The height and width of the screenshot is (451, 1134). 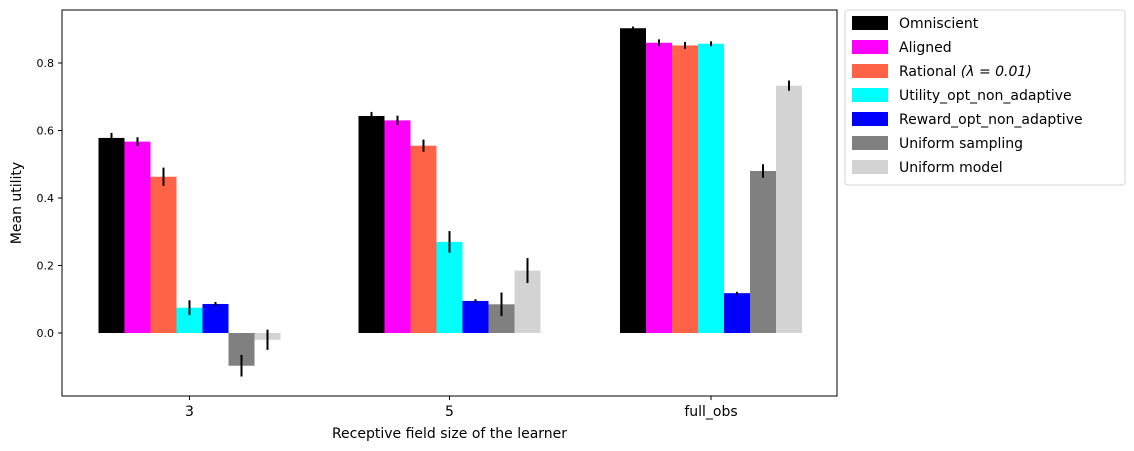 What do you see at coordinates (17, 203) in the screenshot?
I see `y-axis-label: Mean utility` at bounding box center [17, 203].